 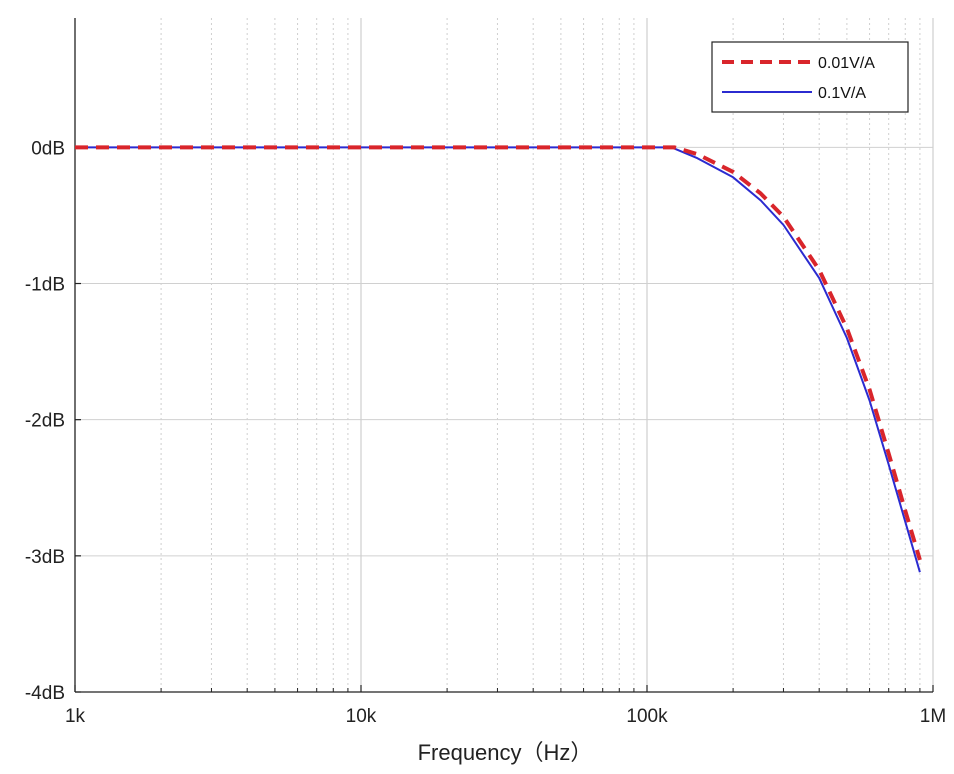 I want to click on x-tick-label: 10k, so click(x=361, y=716).